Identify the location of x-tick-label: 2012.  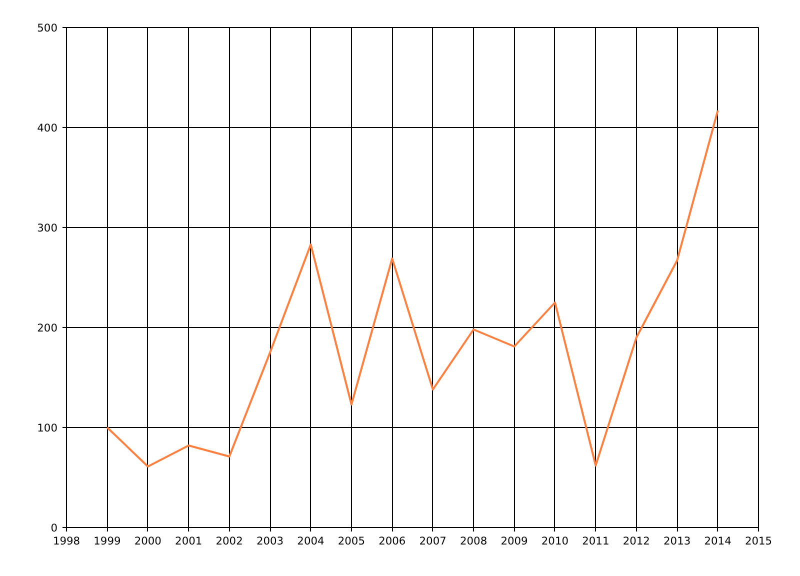
(636, 541).